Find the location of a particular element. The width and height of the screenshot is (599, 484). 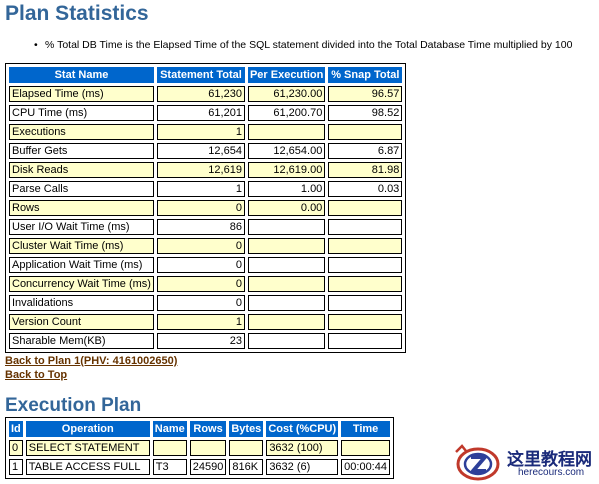

table-cell: 61,230.00 is located at coordinates (286, 94).